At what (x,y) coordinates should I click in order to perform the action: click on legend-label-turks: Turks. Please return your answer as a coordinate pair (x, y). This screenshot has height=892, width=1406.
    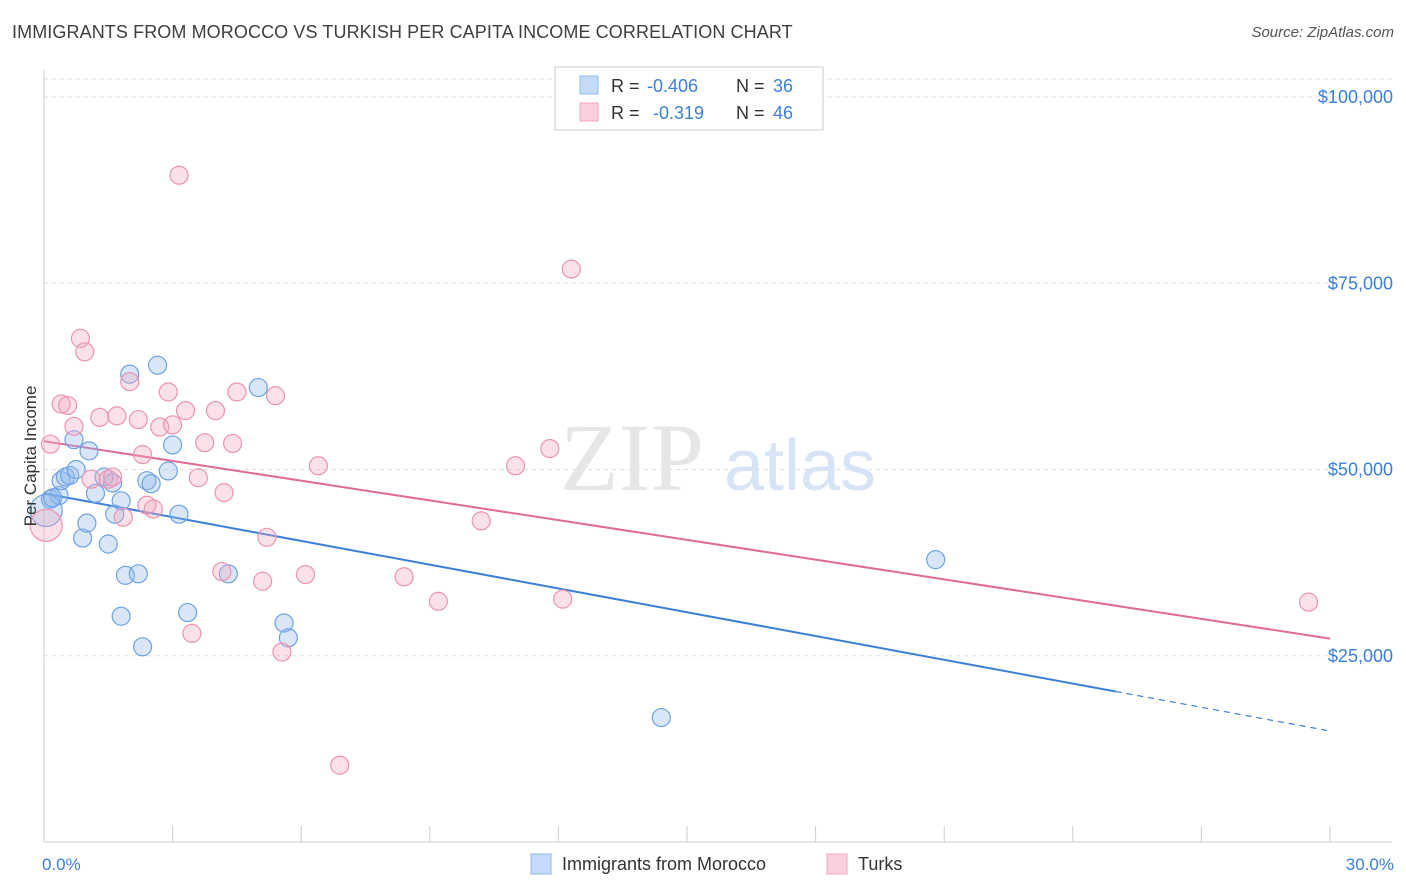
    Looking at the image, I should click on (880, 864).